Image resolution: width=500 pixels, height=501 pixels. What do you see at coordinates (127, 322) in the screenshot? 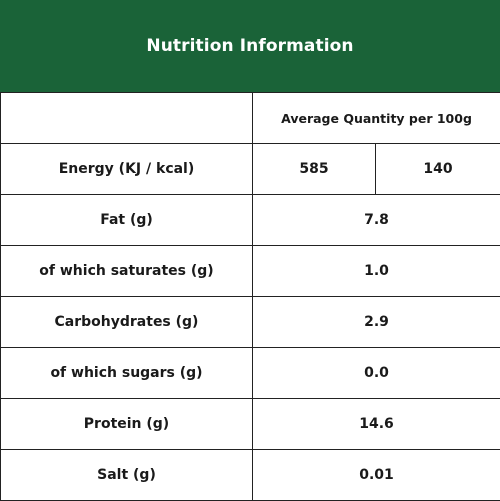
I see `row-label: Carbohydrates (g)` at bounding box center [127, 322].